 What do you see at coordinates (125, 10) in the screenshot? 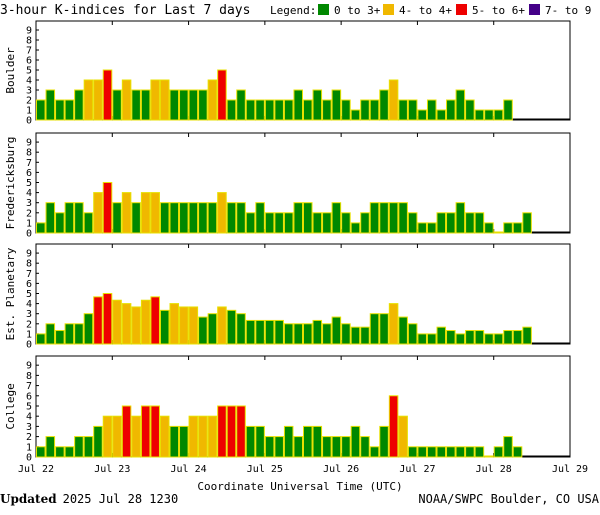
I see `chart-title: 3-hour K-indices for Last 7 days` at bounding box center [125, 10].